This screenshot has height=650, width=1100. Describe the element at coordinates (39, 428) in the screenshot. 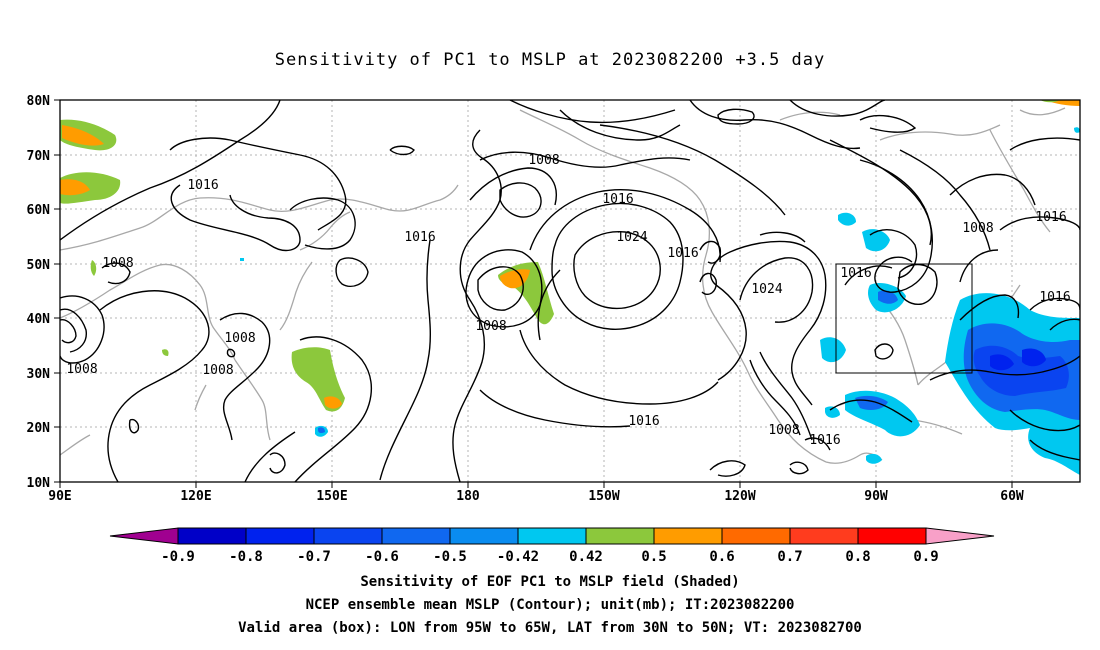

I see `lat-tick-label: 20N` at that location.